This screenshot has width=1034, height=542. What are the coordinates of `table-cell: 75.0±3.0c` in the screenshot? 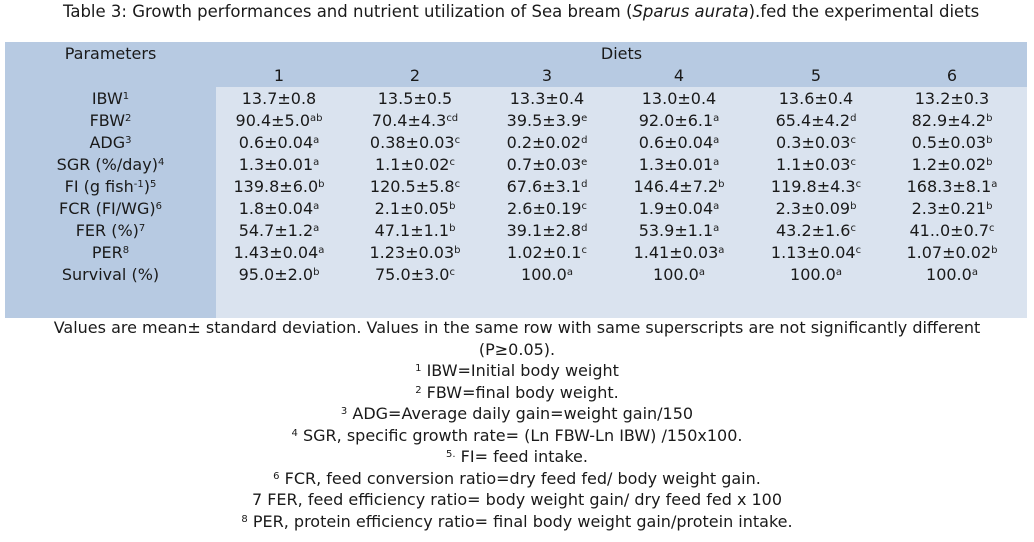 It's located at (415, 274).